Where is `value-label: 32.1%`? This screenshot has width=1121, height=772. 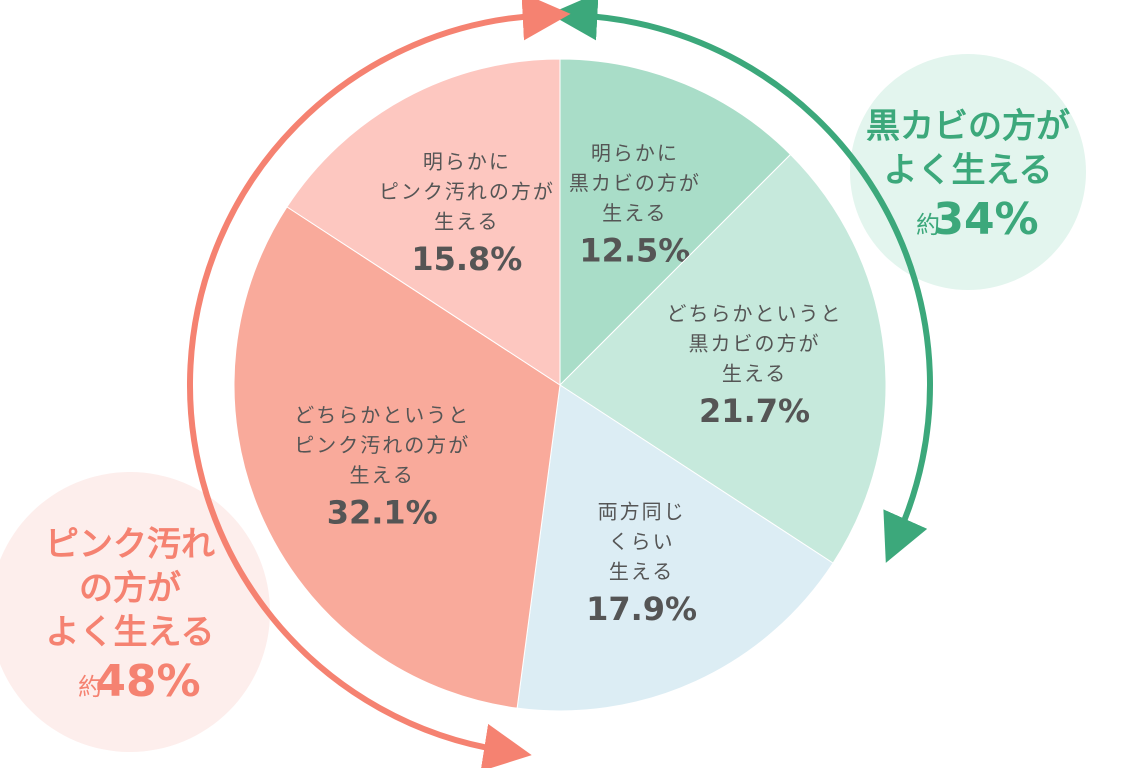 value-label: 32.1% is located at coordinates (382, 513).